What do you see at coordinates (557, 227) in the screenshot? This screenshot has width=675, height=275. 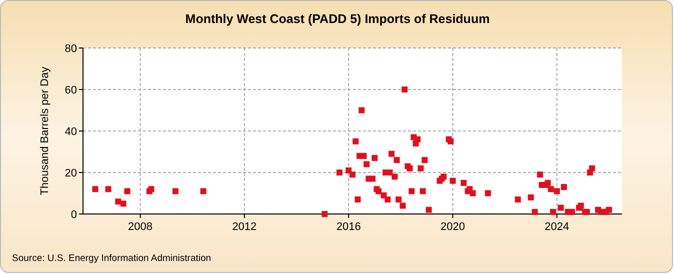 I see `x-tick-label: 2024` at bounding box center [557, 227].